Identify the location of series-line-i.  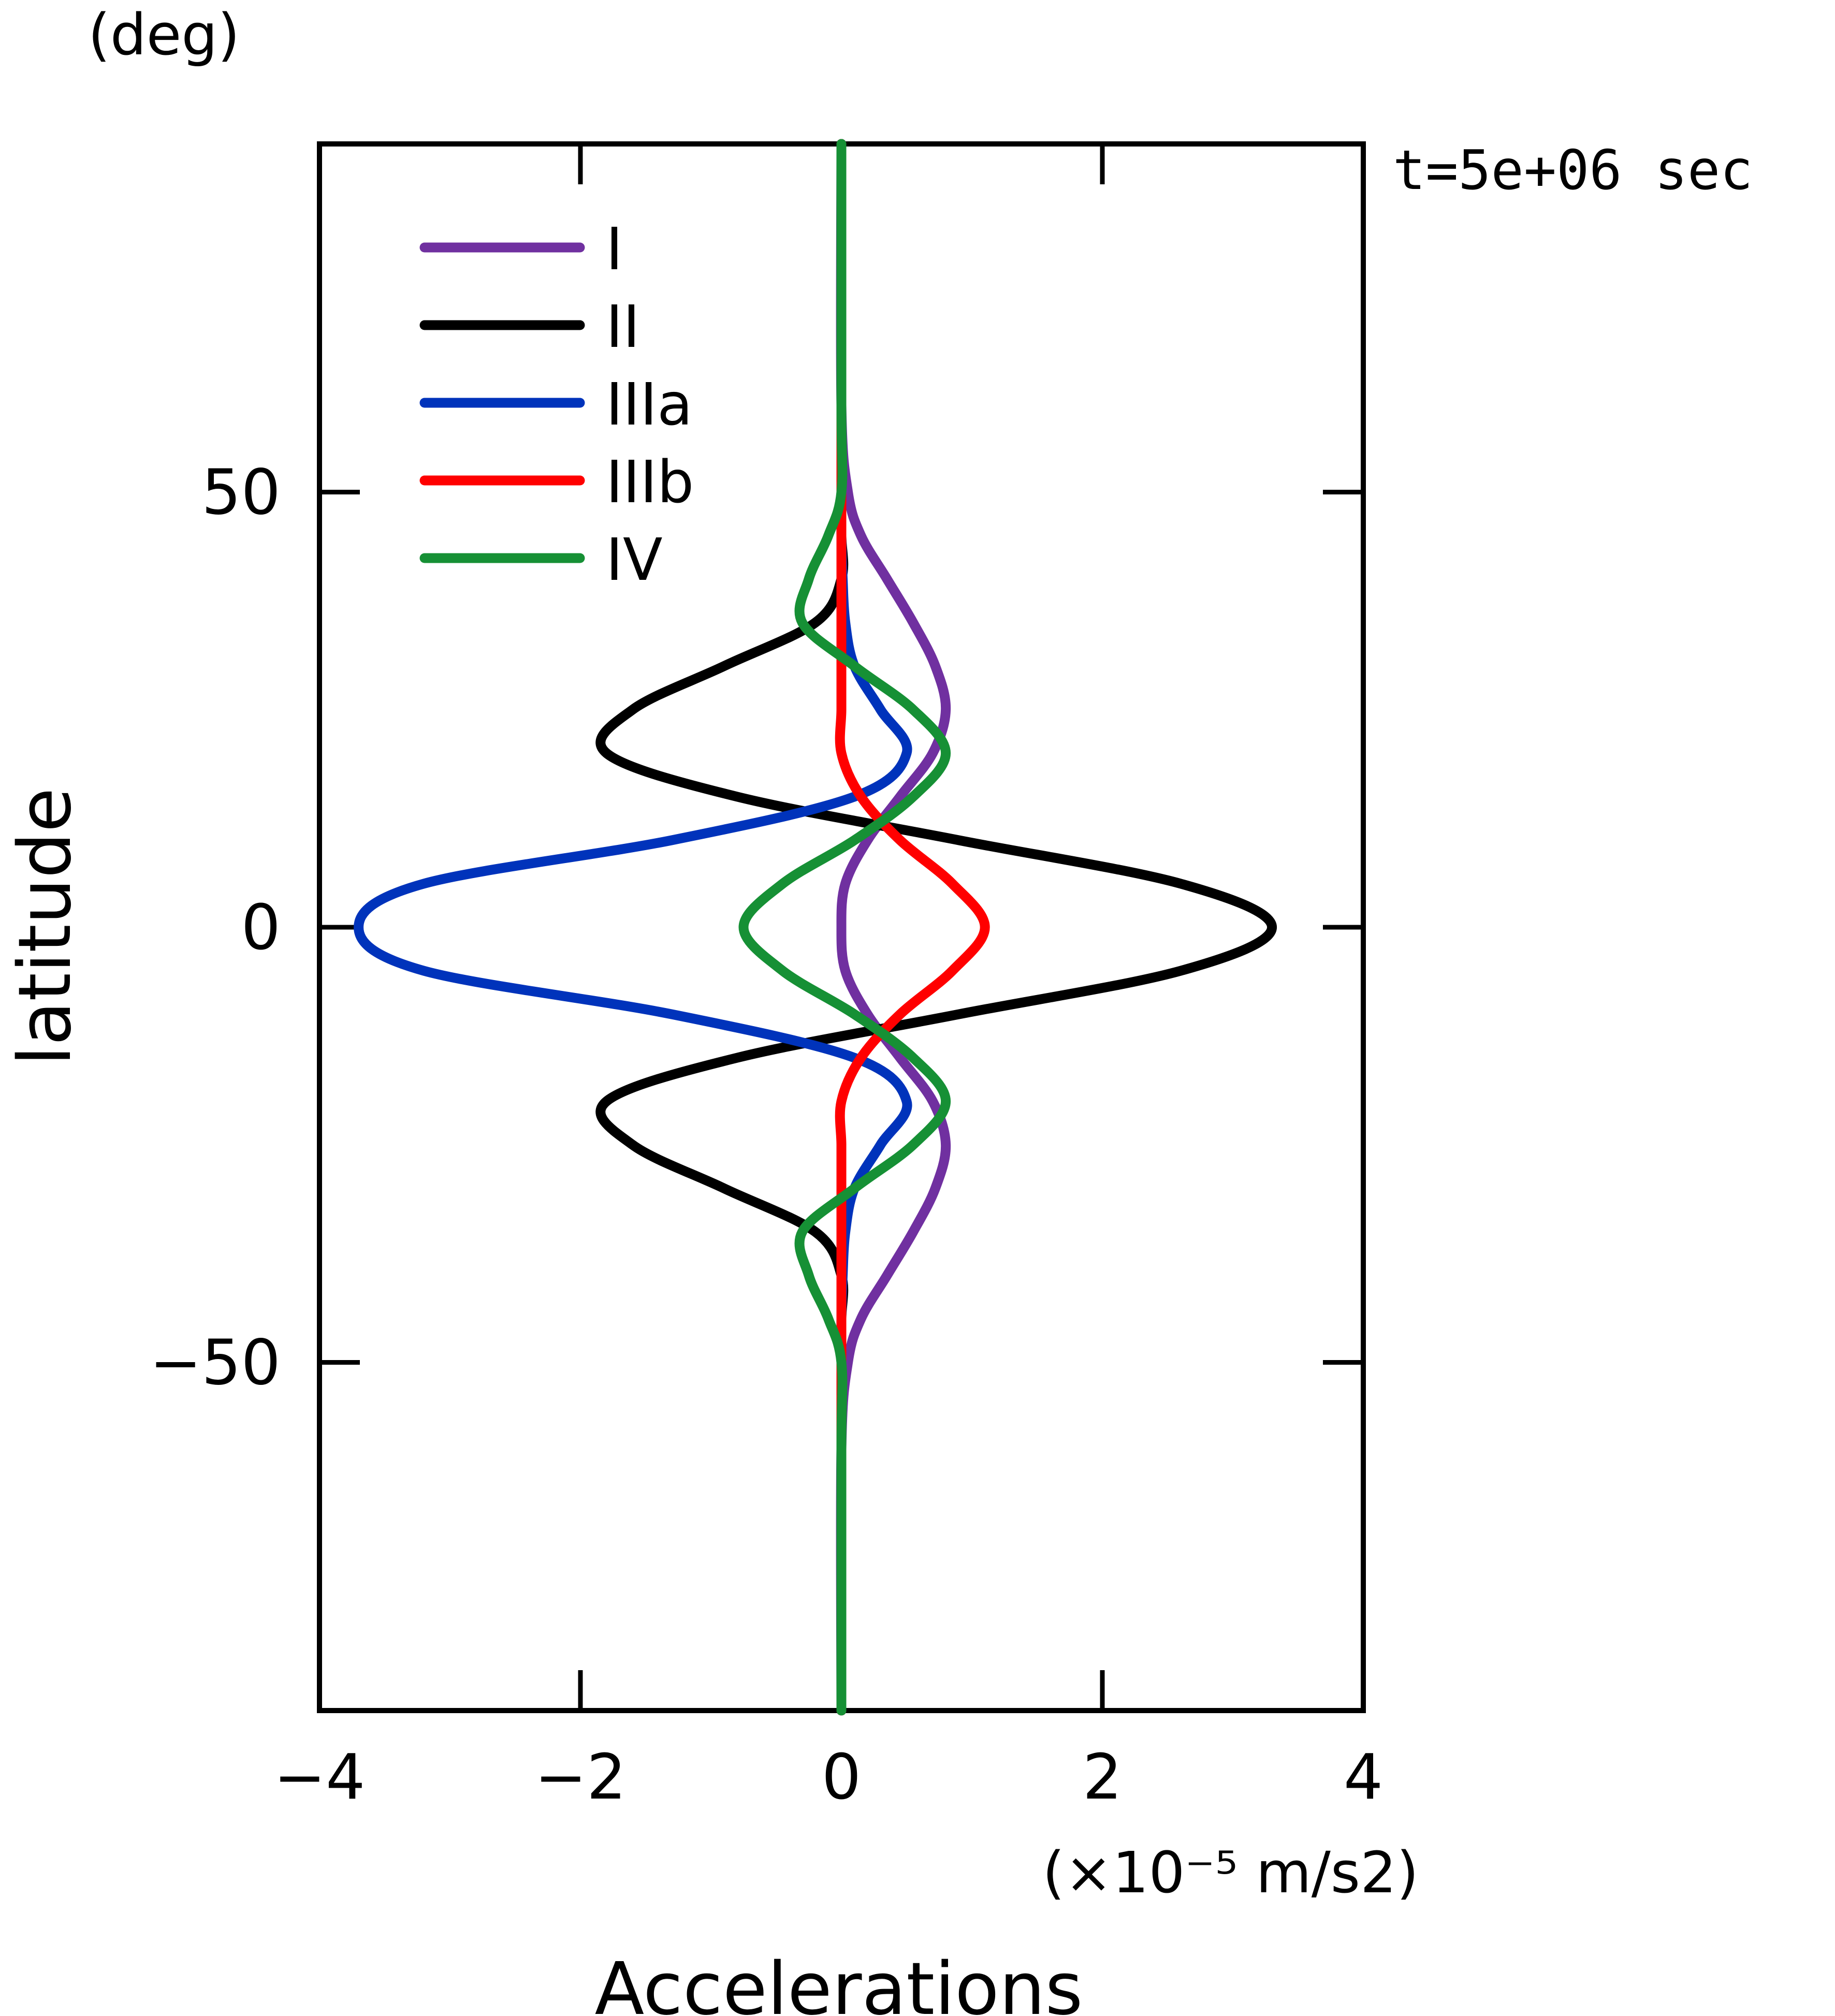
(894, 927).